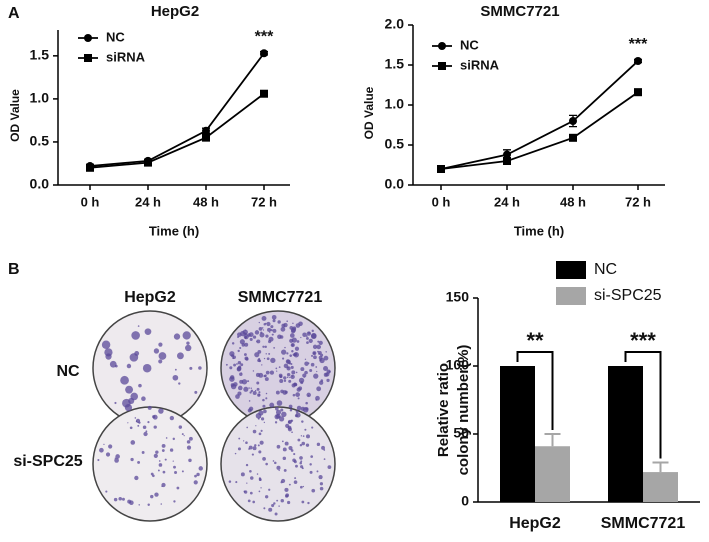 The width and height of the screenshot is (709, 542). I want to click on annotation: ***, so click(643, 340).